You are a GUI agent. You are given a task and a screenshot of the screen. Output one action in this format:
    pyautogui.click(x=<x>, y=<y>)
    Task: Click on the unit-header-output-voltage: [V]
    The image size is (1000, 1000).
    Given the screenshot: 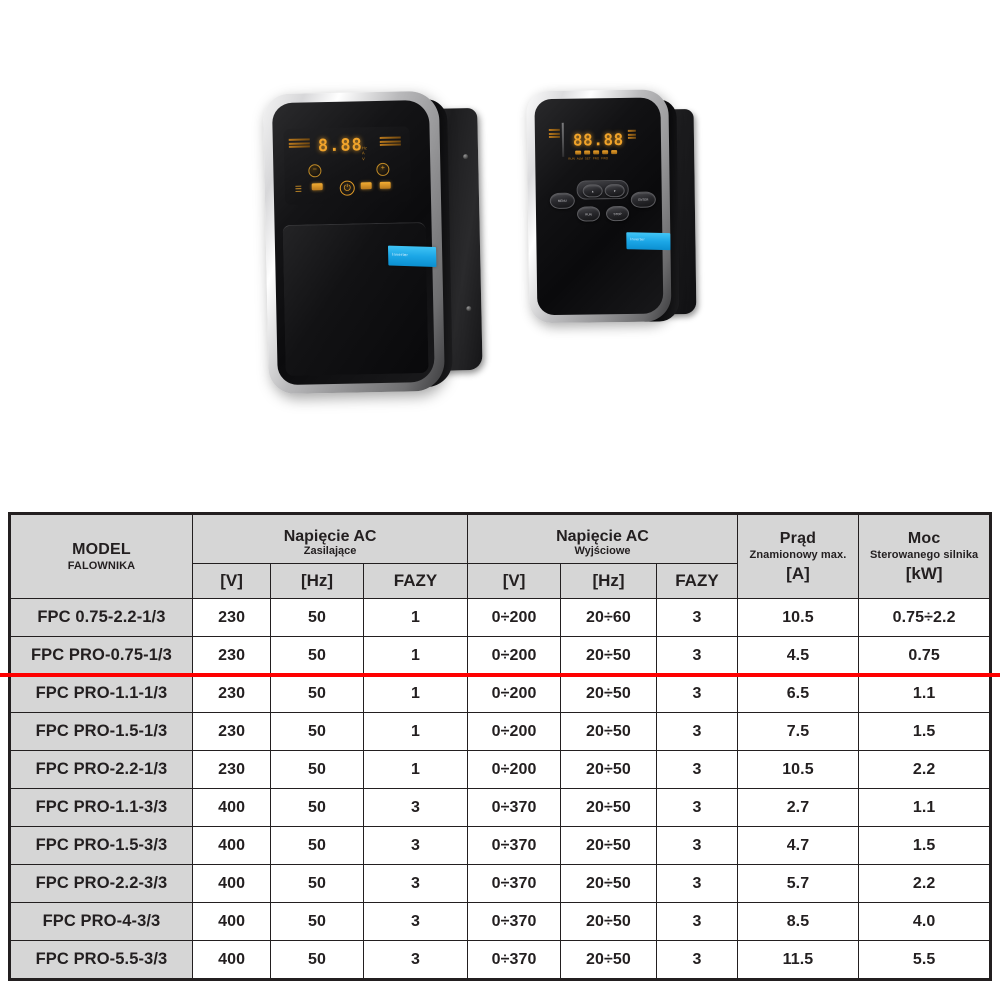 What is the action you would take?
    pyautogui.click(x=514, y=581)
    